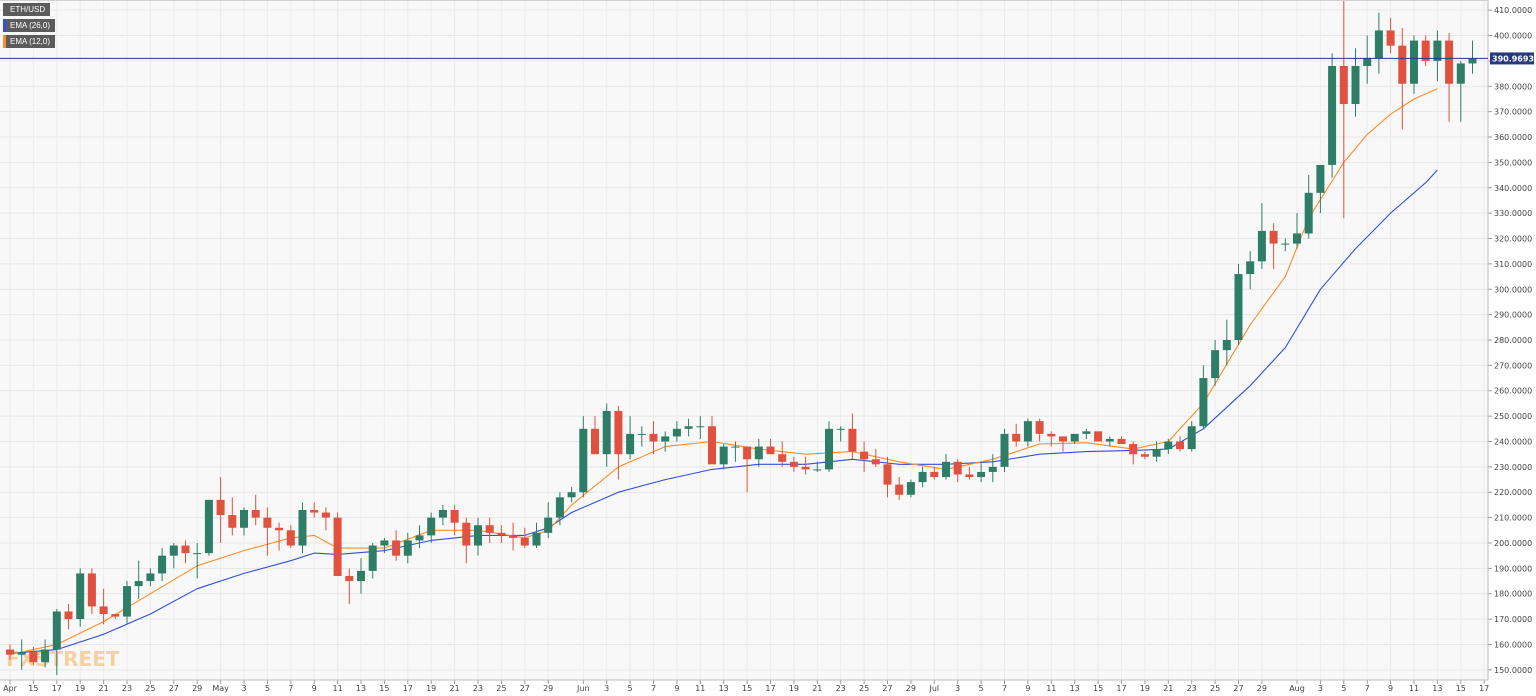 The width and height of the screenshot is (1536, 696). I want to click on watermark-layer: FXSTREET, so click(63, 659).